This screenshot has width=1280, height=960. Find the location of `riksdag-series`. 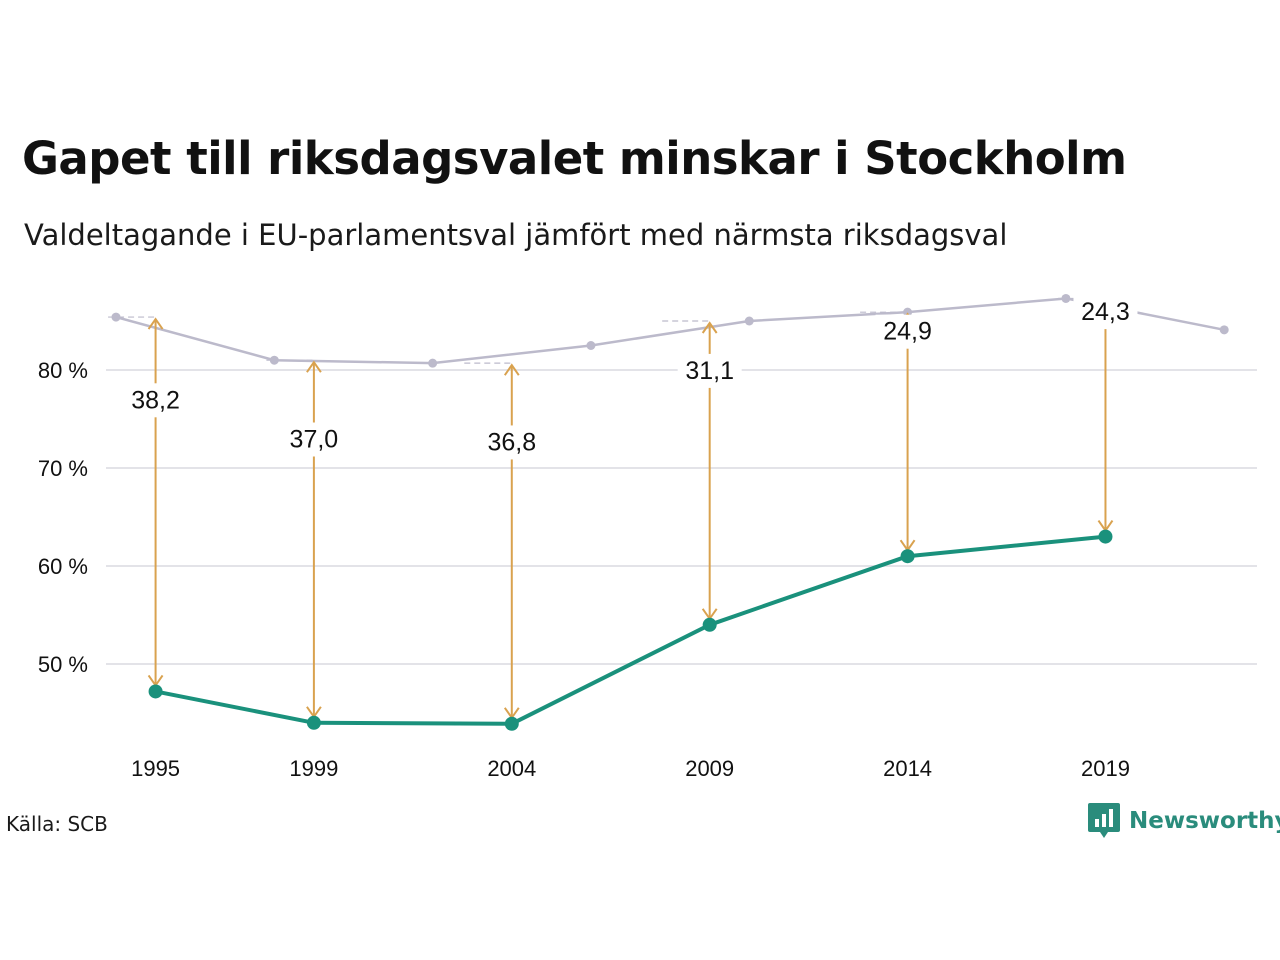

riksdag-series is located at coordinates (670, 330).